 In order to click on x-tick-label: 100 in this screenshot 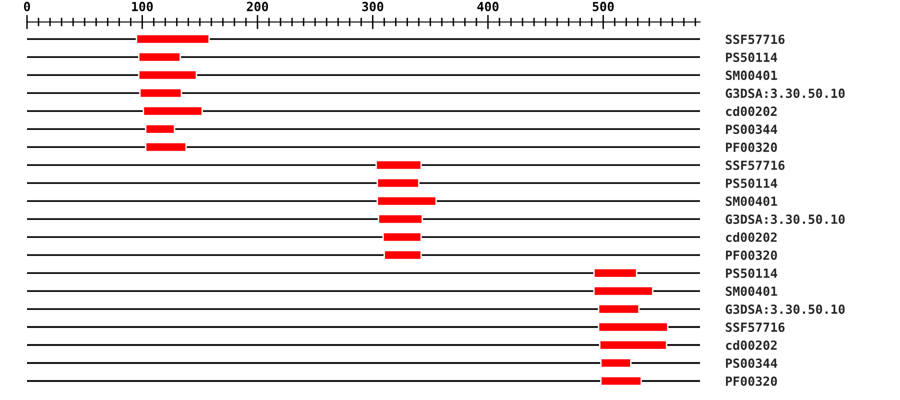, I will do `click(142, 7)`.